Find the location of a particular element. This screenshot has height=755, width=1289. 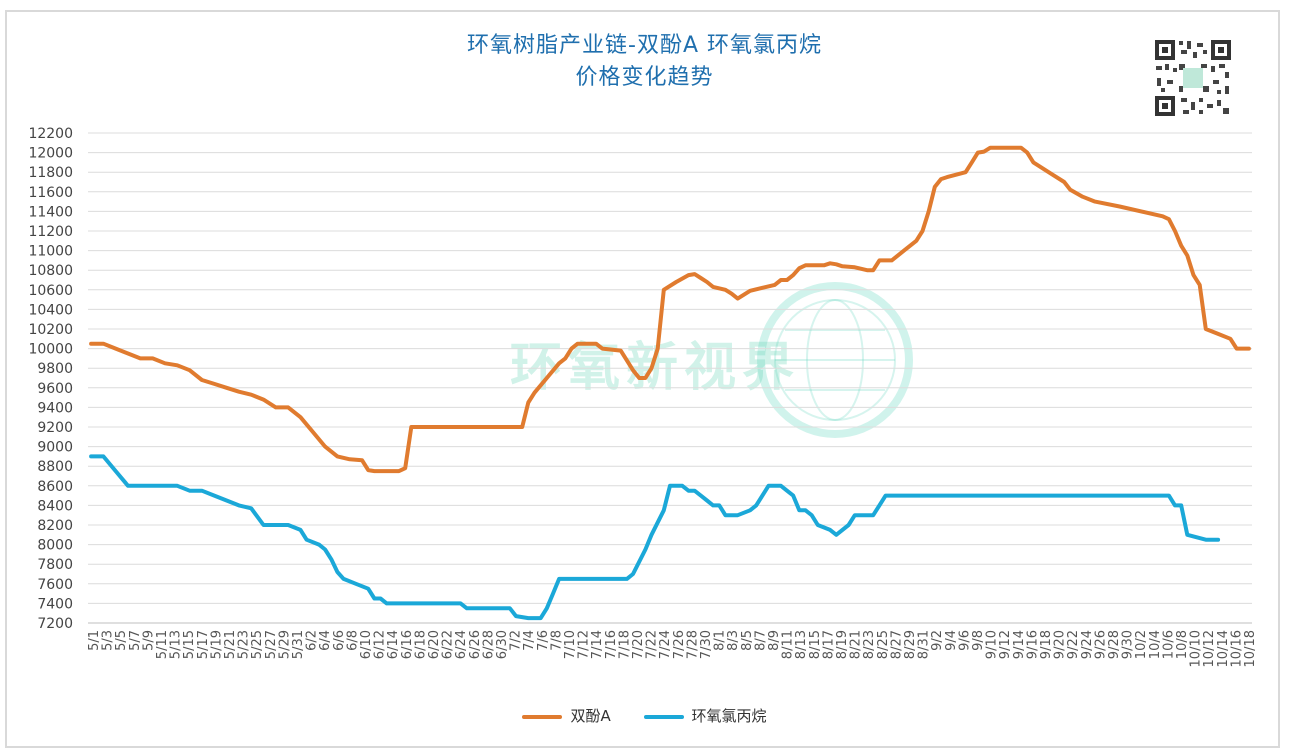

x-tick-label: 9/26 is located at coordinates (1100, 644).